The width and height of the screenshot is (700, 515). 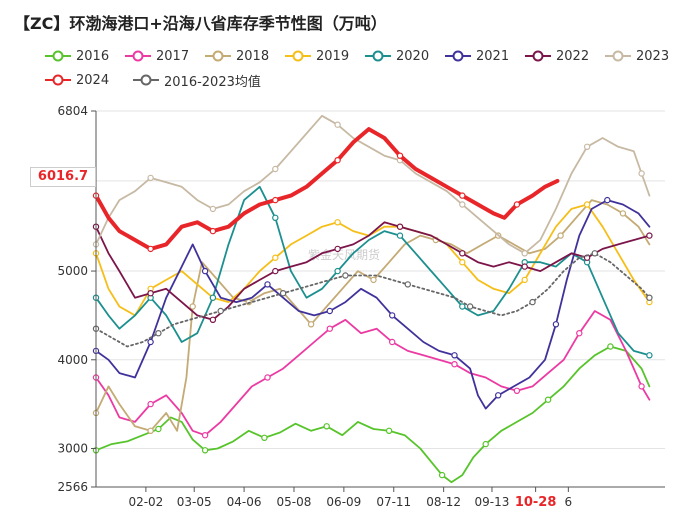 I want to click on chart-title: 【ZC】环渤海港口+沿海八省库存季节性图（万吨）, so click(x=200, y=23).